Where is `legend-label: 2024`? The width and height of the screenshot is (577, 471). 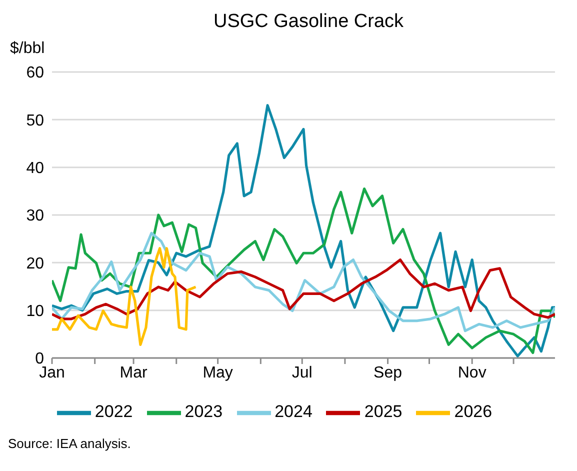 legend-label: 2024 is located at coordinates (293, 412).